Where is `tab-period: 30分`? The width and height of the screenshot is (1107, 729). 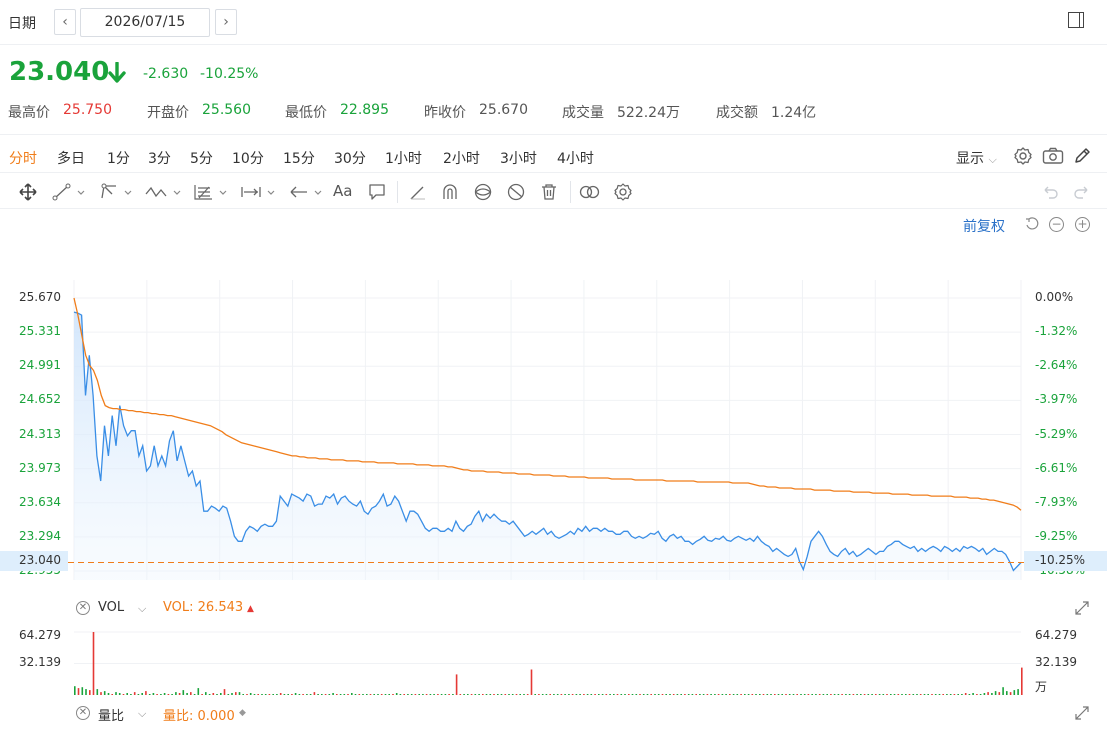 tab-period: 30分 is located at coordinates (350, 159).